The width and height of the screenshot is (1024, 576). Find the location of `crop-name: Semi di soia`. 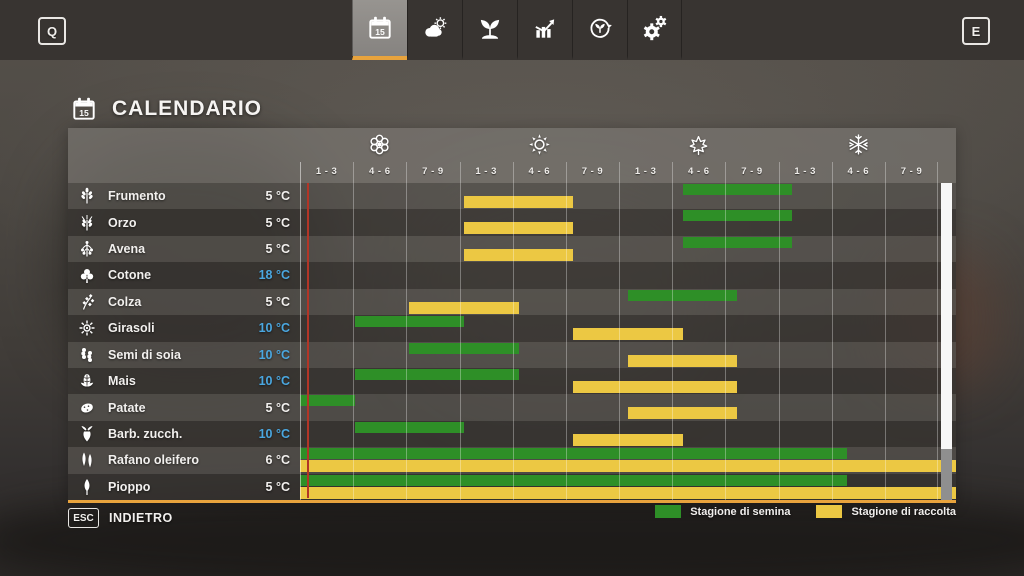

crop-name: Semi di soia is located at coordinates (144, 354).